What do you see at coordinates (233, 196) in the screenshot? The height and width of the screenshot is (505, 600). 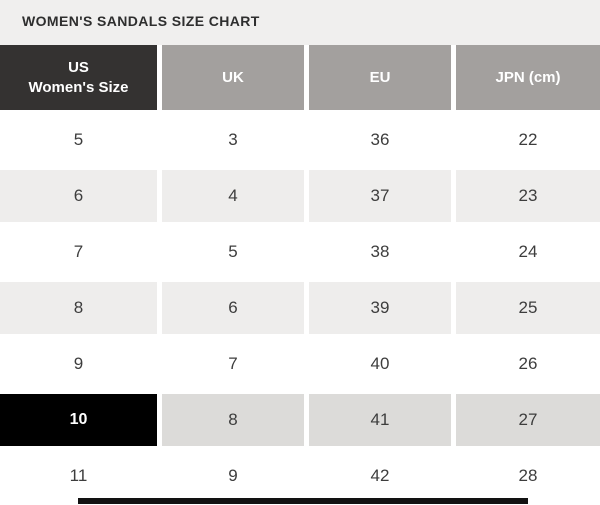 I see `cell-uk-size: 4` at bounding box center [233, 196].